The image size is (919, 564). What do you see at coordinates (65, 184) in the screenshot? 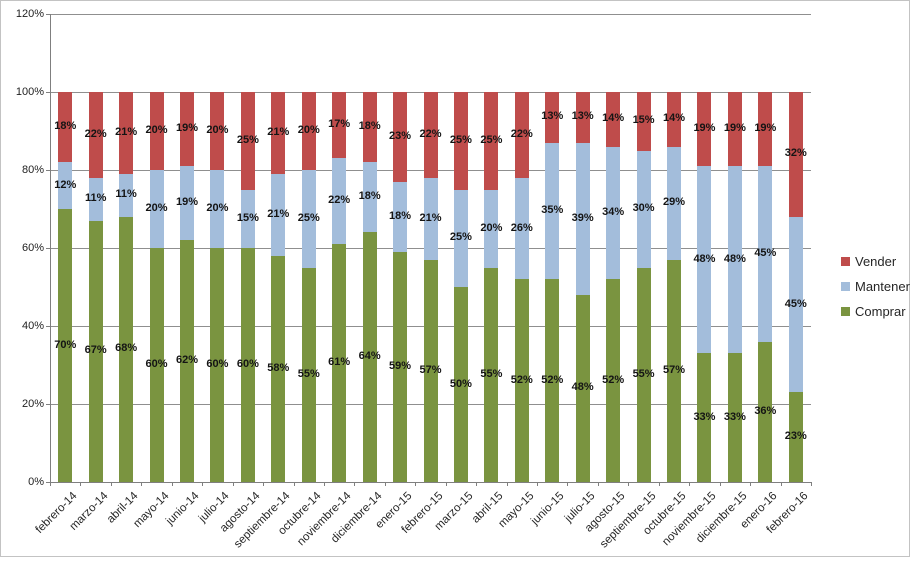
I see `data-label-mantener: 12%` at bounding box center [65, 184].